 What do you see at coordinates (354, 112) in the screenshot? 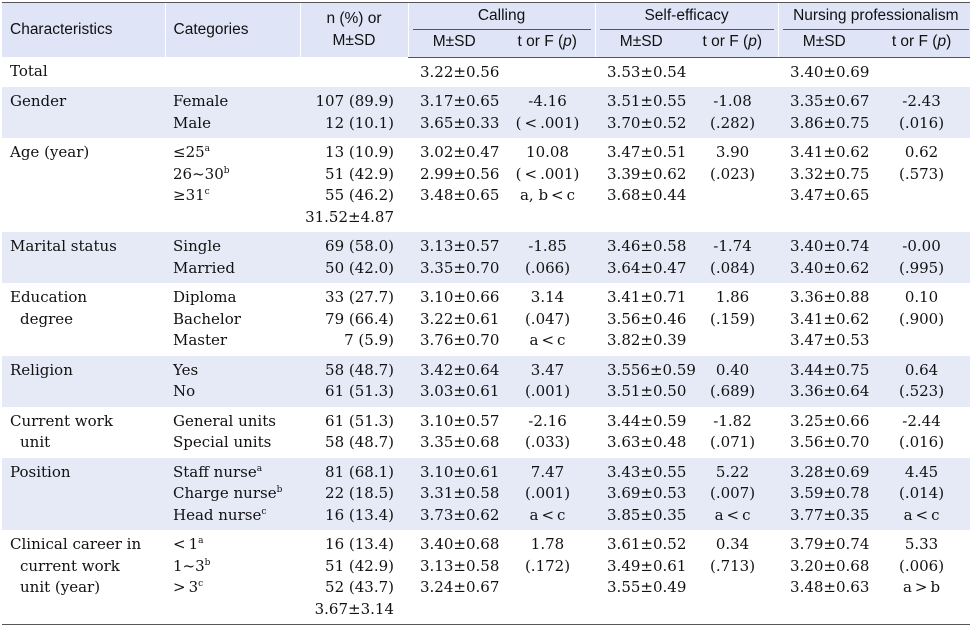
I see `n-cell: 107 (89.9) 12 (10.1)` at bounding box center [354, 112].